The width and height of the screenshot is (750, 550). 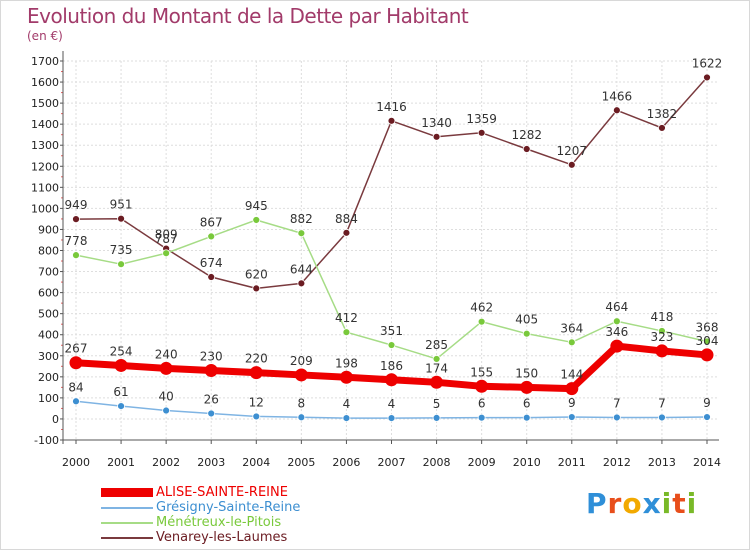 What do you see at coordinates (437, 404) in the screenshot?
I see `data-label-gresigny-sainte-reine: 5` at bounding box center [437, 404].